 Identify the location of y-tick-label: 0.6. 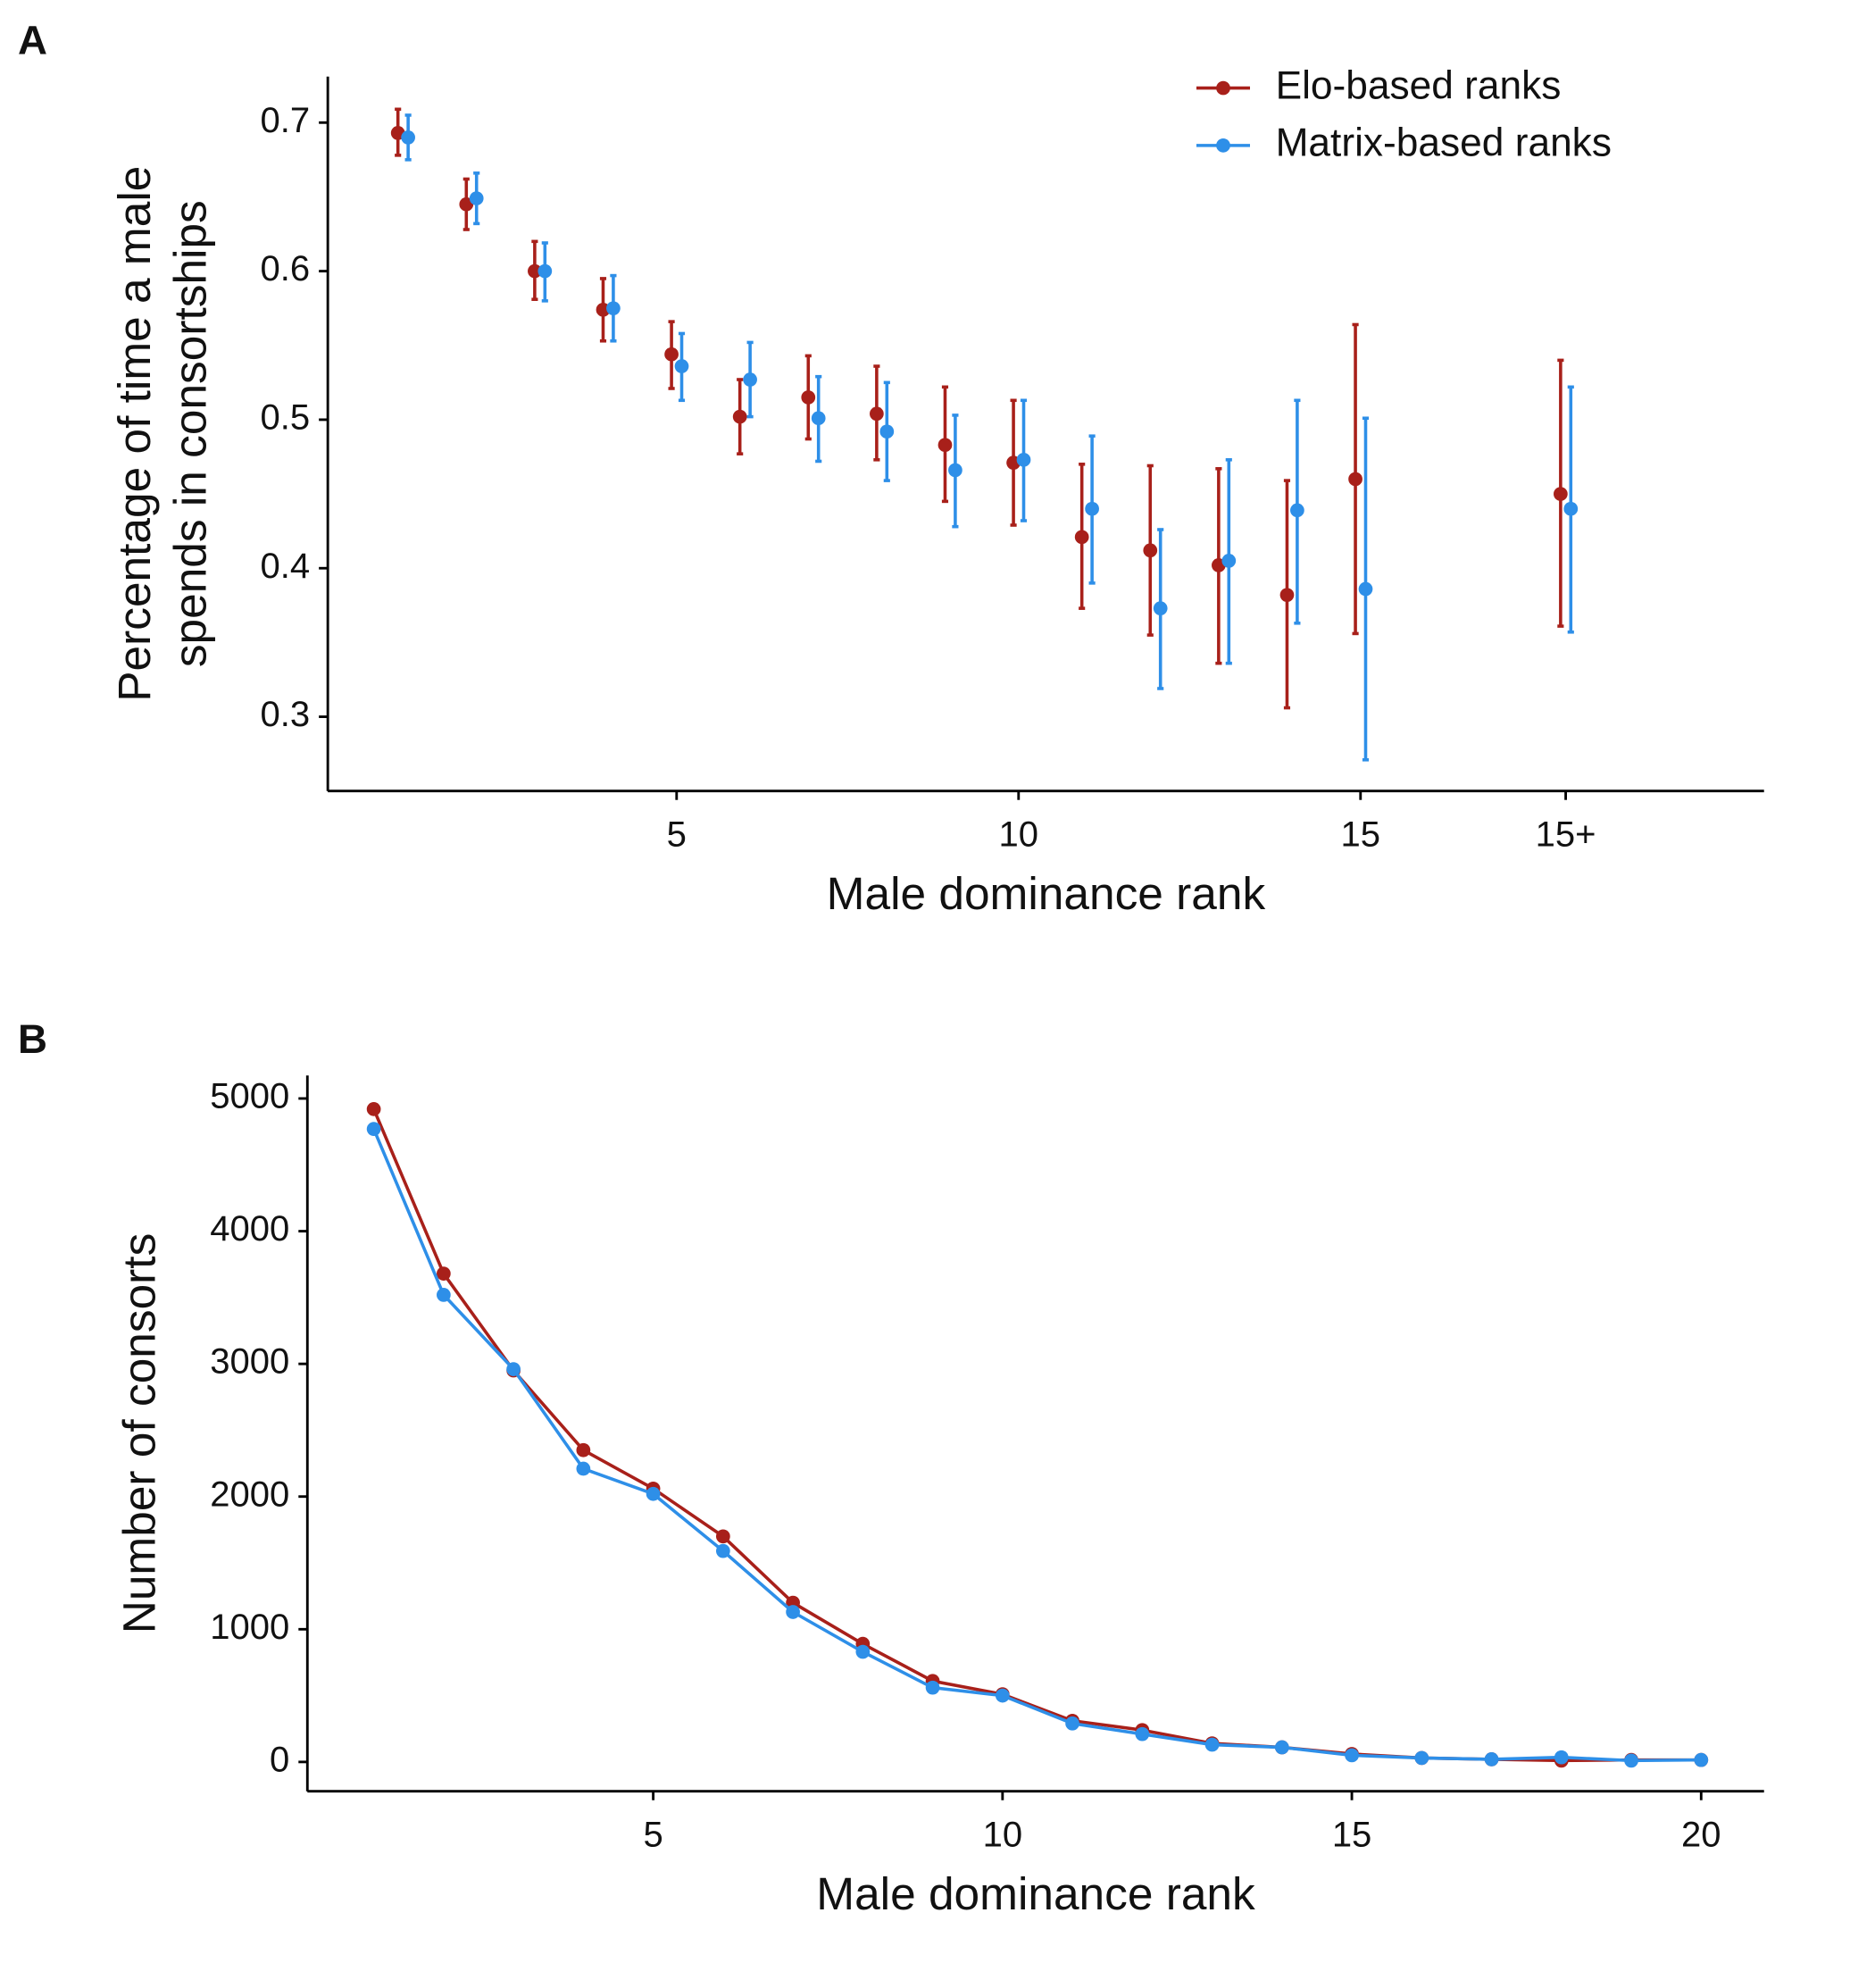
(286, 268).